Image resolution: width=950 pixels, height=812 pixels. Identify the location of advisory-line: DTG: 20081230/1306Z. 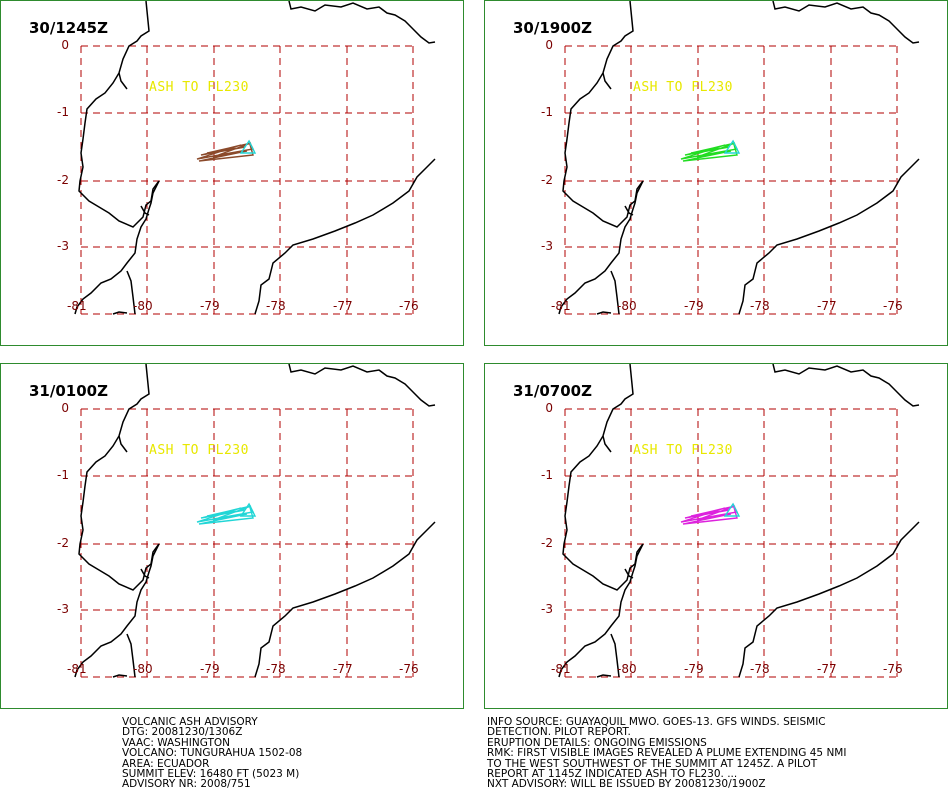
(182, 732).